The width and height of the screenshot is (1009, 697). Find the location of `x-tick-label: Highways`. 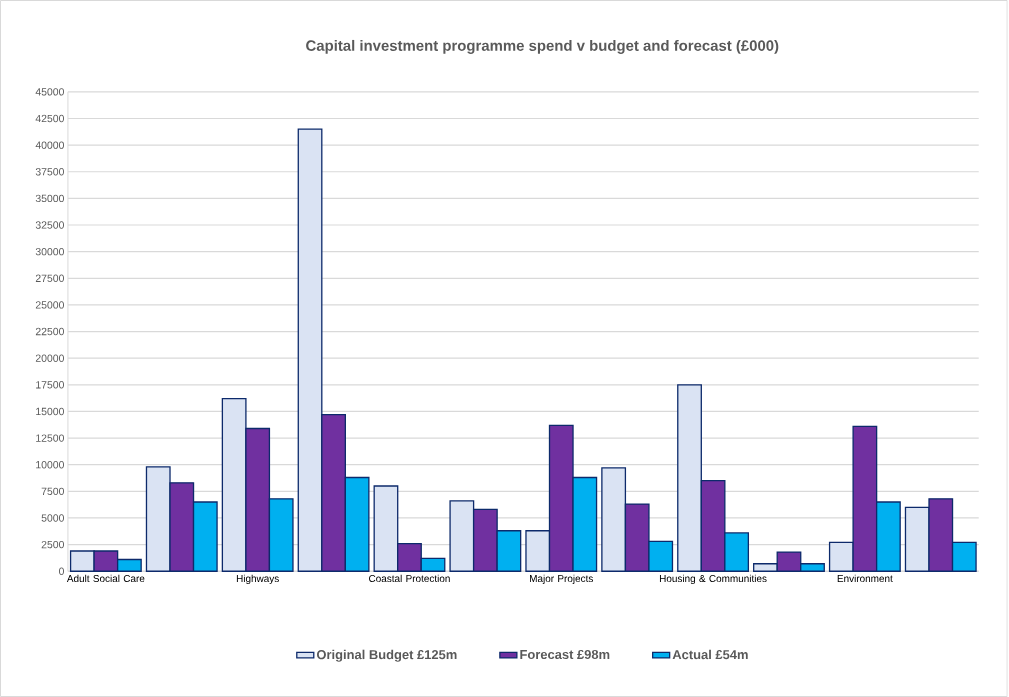

x-tick-label: Highways is located at coordinates (257, 579).